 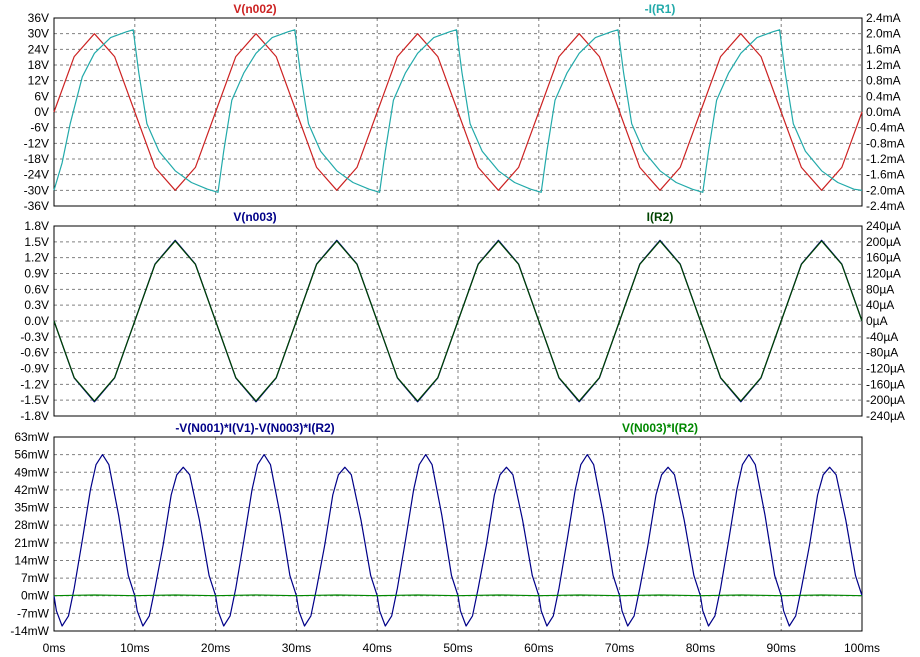 I want to click on x-tick-label: 30ms, so click(x=296, y=648).